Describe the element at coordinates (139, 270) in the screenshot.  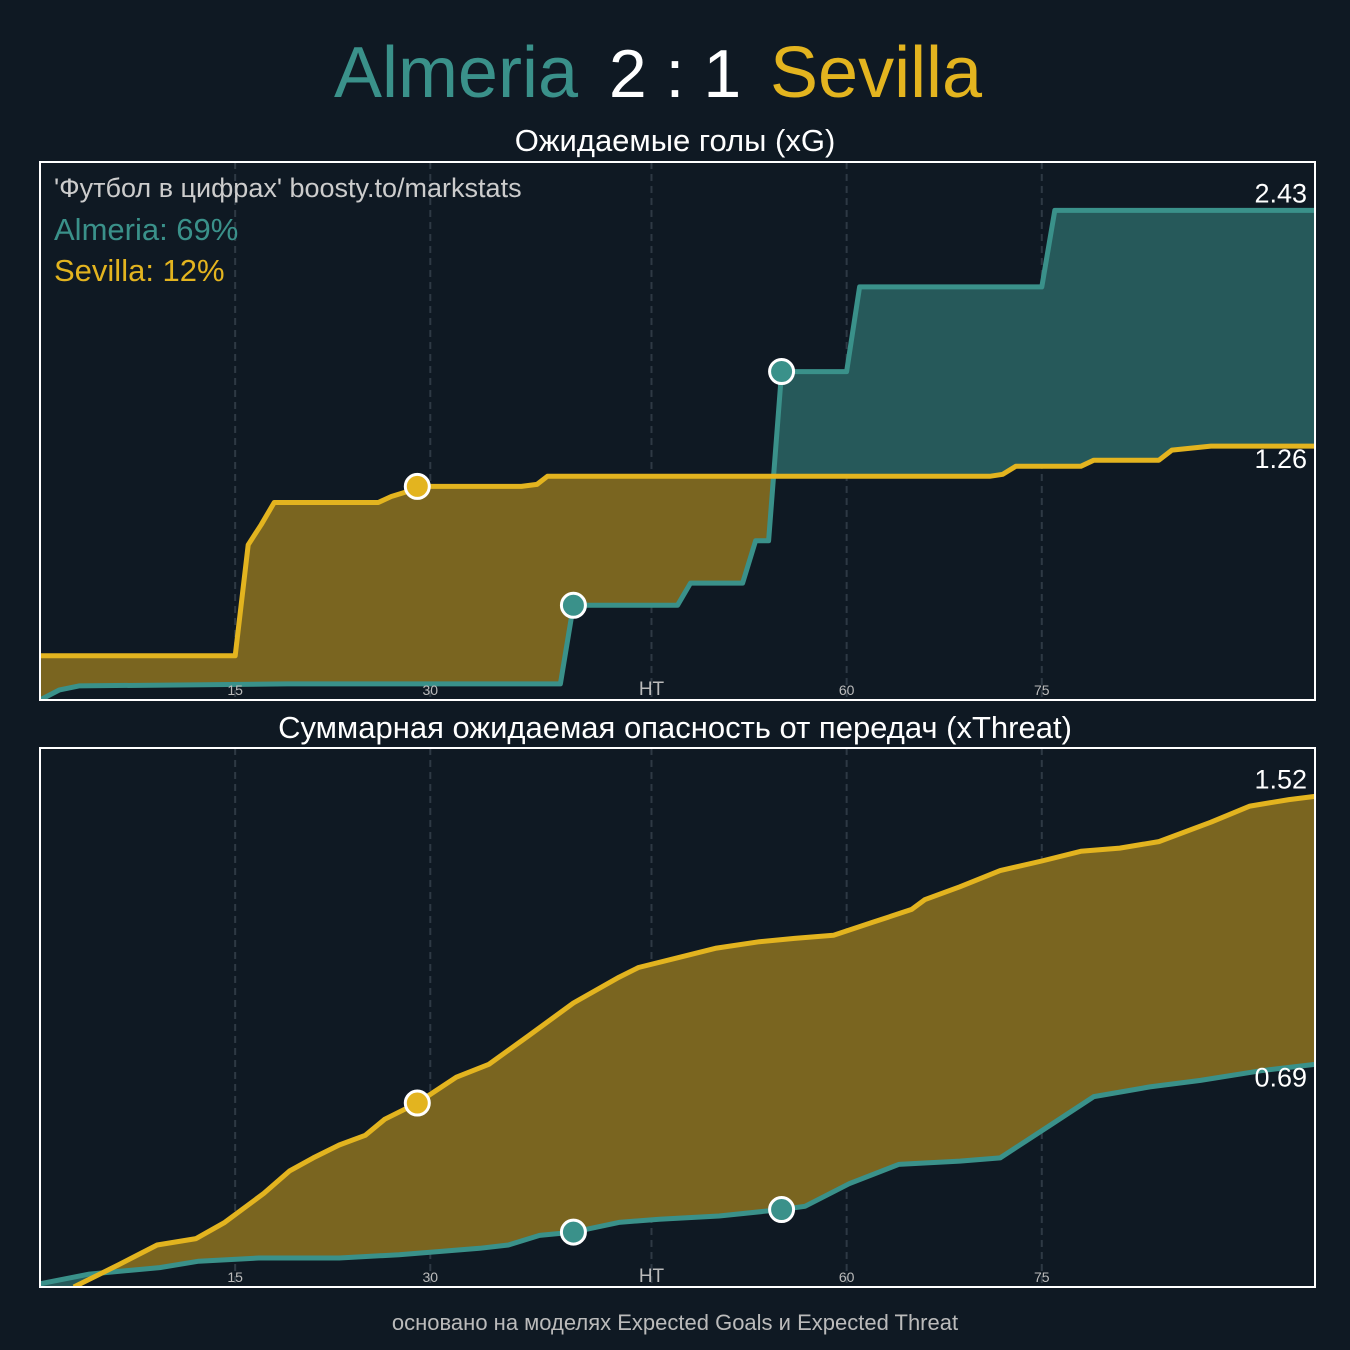
I see `annotation: Sevilla: 12%` at that location.